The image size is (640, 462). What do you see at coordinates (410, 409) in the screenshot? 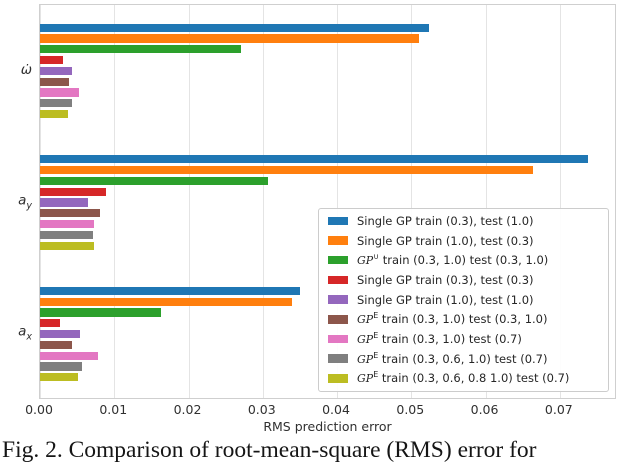
I see `x-tick-label: 0.05` at bounding box center [410, 409].